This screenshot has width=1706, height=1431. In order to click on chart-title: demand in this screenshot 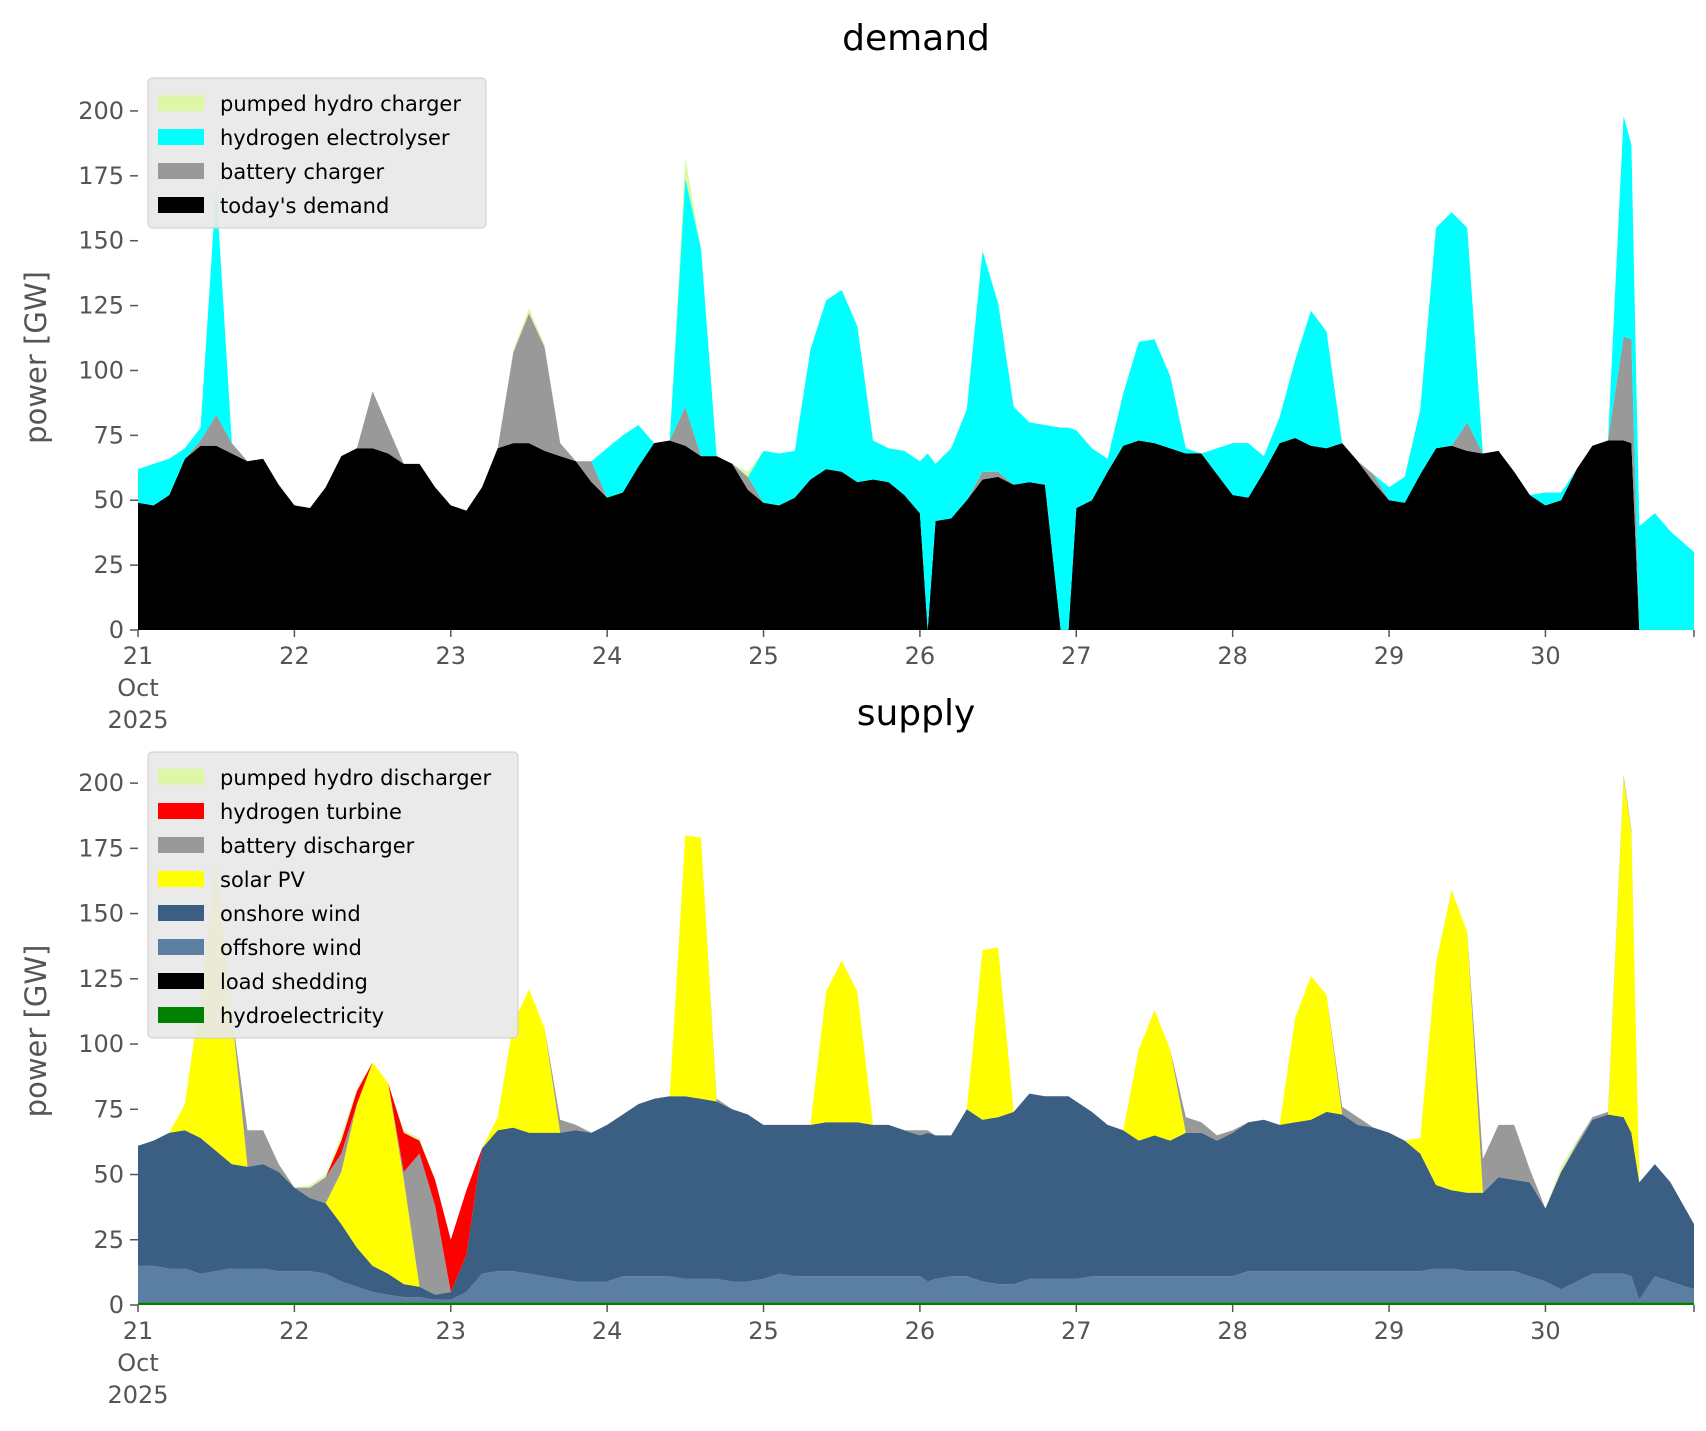, I will do `click(916, 38)`.